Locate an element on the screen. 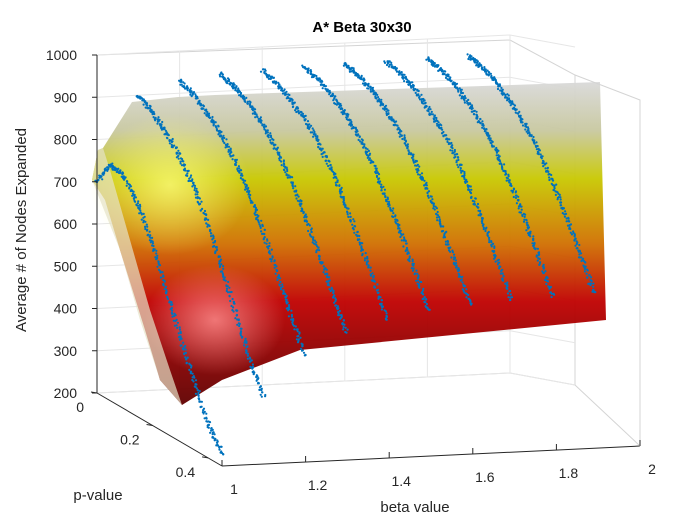 The width and height of the screenshot is (700, 525). x-tick-label: 1 is located at coordinates (234, 489).